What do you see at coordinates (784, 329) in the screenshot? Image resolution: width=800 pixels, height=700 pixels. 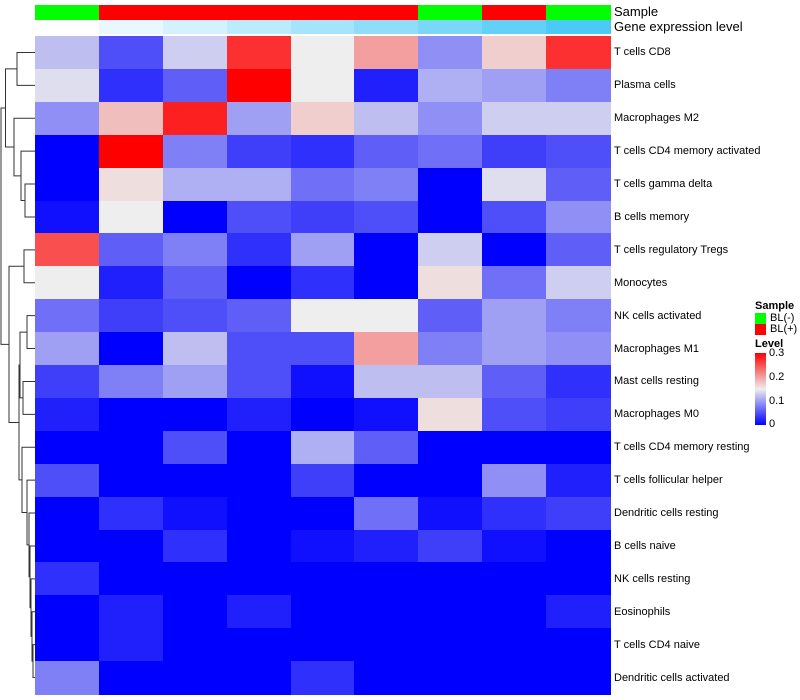 I see `legend-label-bl-pos: BL(+)` at bounding box center [784, 329].